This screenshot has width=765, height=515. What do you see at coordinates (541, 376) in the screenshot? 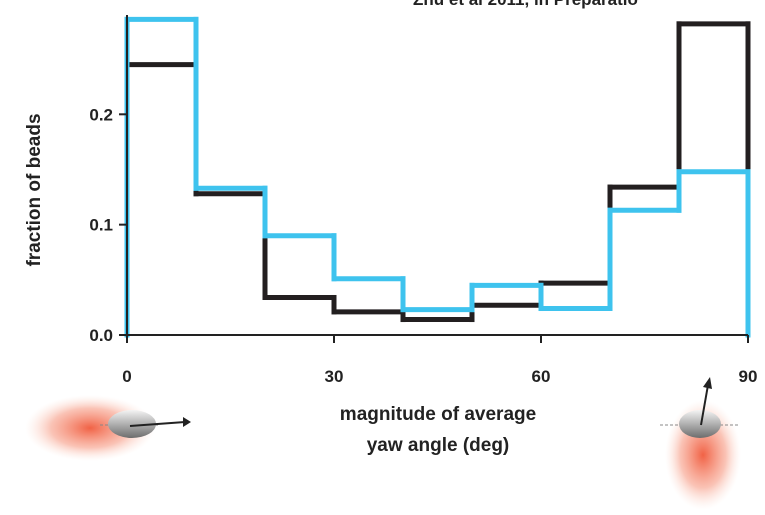
I see `x-tick-label: 60` at bounding box center [541, 376].